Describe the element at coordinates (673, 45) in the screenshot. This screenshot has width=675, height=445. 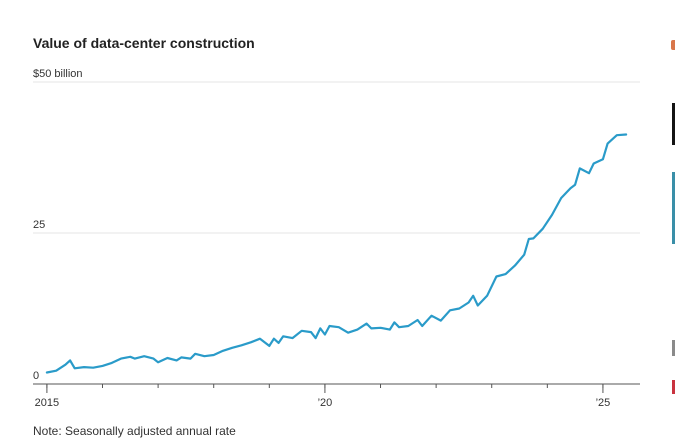
I see `edge-mark-orange` at that location.